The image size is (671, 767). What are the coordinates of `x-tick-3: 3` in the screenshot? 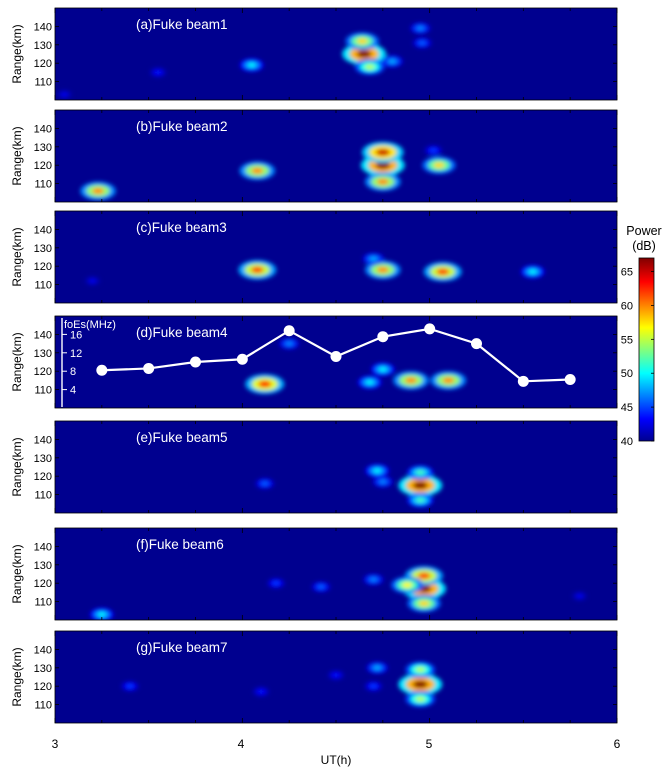 It's located at (55, 744).